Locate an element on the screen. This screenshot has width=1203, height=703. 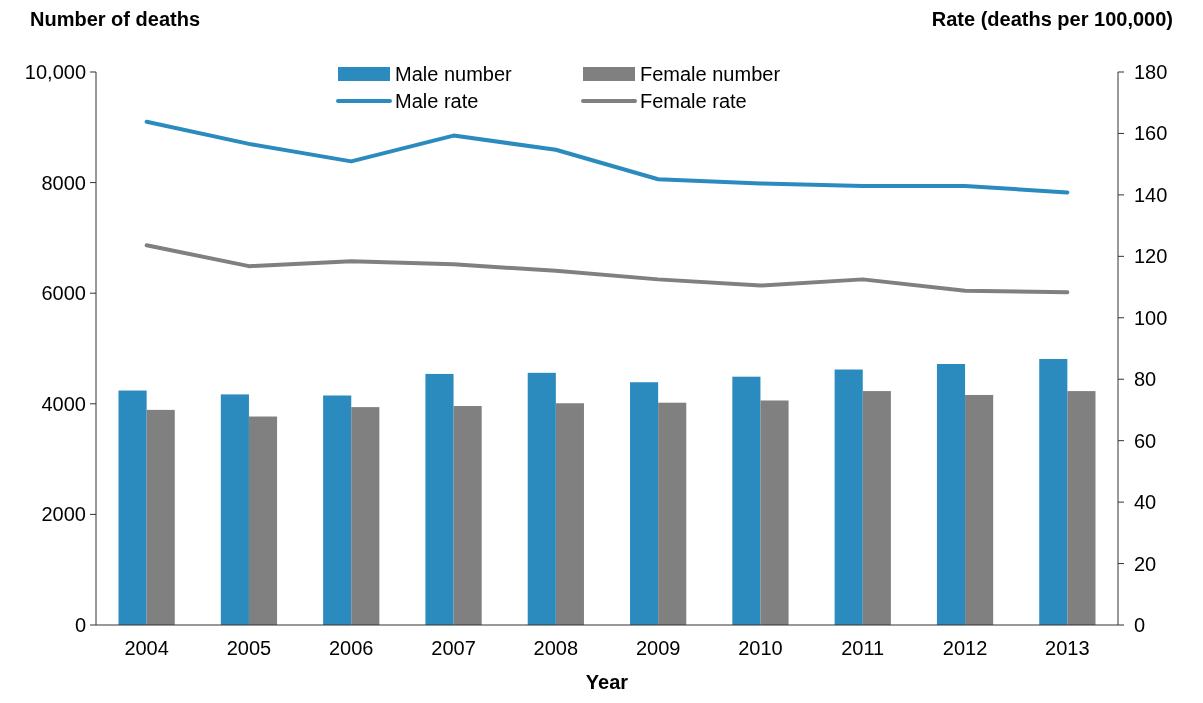
y2-tick-label: 100 is located at coordinates (1151, 317).